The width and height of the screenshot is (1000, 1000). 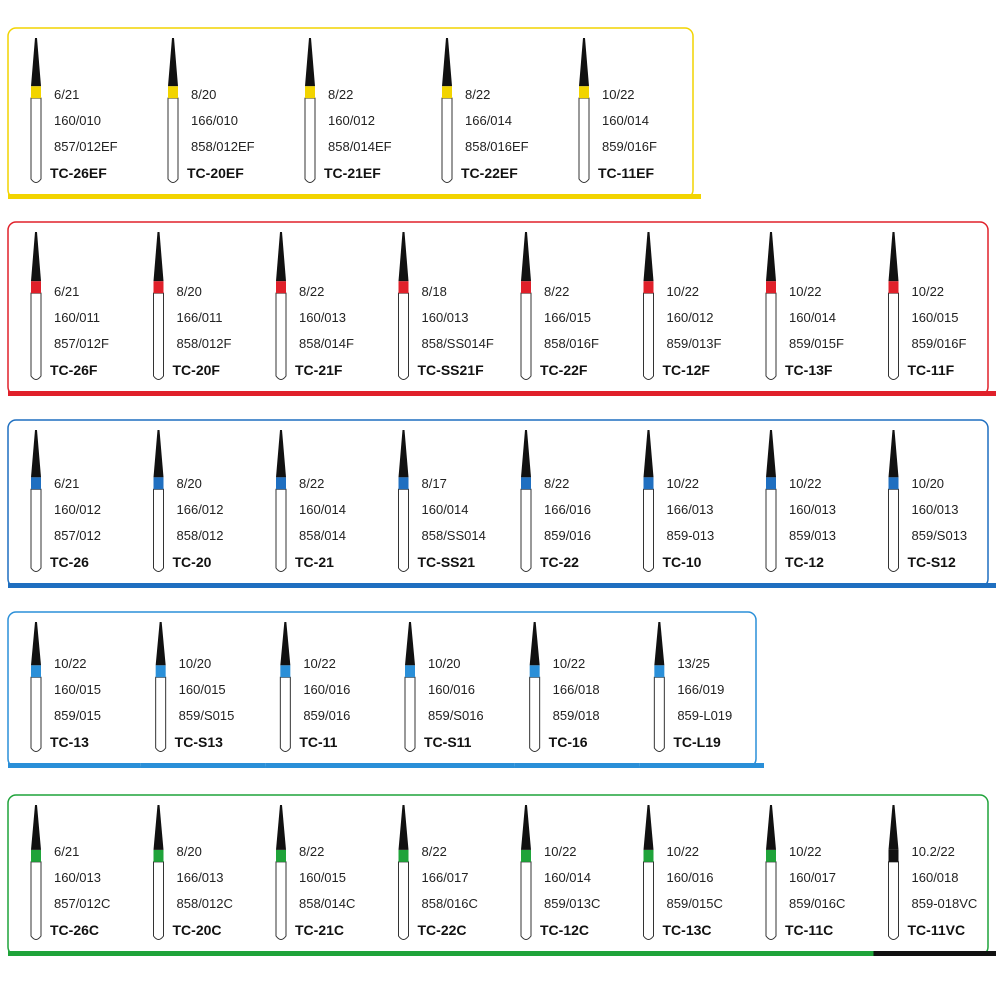 What do you see at coordinates (704, 715) in the screenshot?
I see `spec-line: 859-L019` at bounding box center [704, 715].